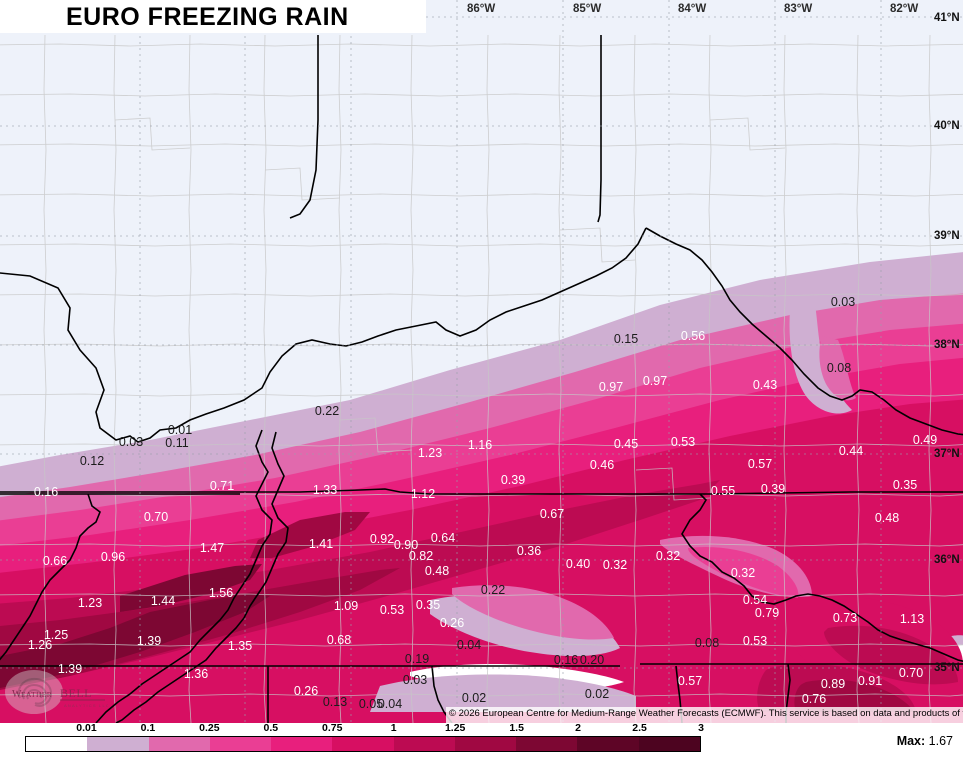 Image resolution: width=963 pixels, height=758 pixels. What do you see at coordinates (947, 236) in the screenshot?
I see `latitude-label: 39°N` at bounding box center [947, 236].